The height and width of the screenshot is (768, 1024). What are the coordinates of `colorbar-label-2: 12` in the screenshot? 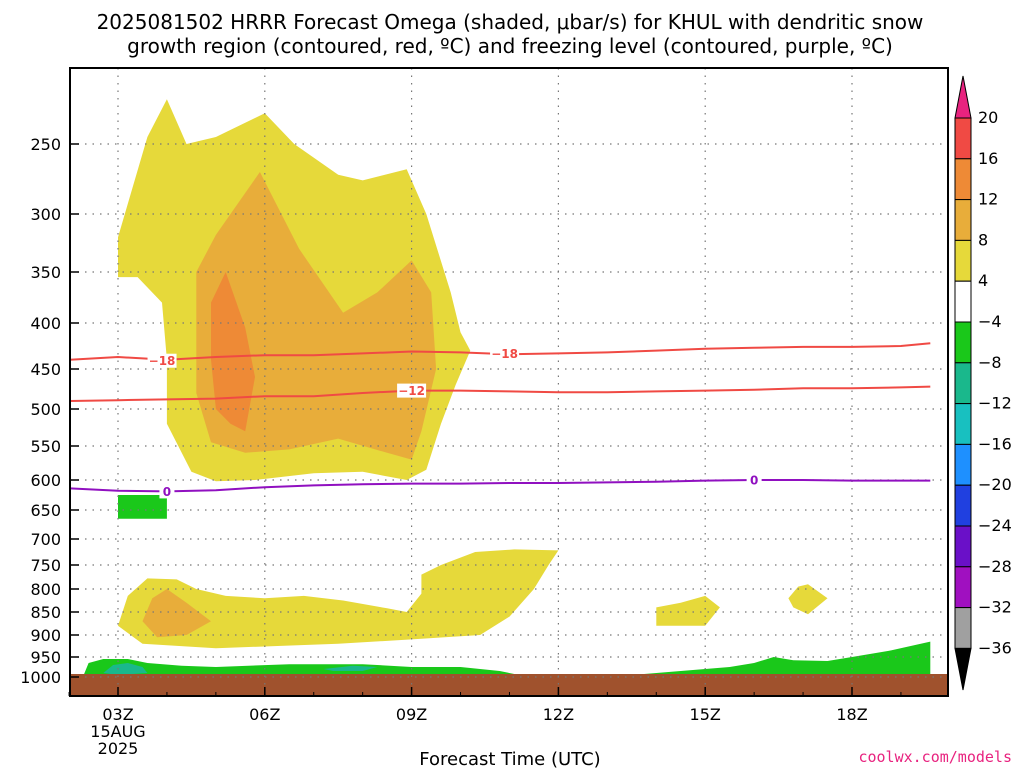 It's located at (988, 199).